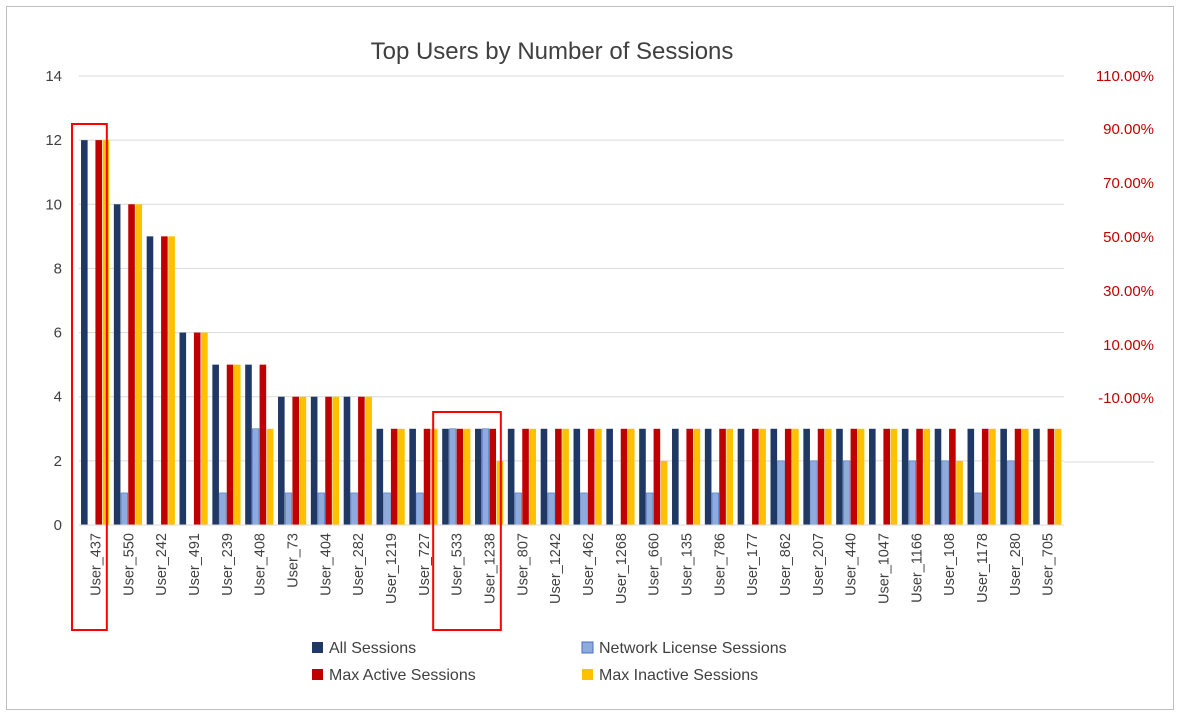 This screenshot has width=1182, height=718. Describe the element at coordinates (1125, 76) in the screenshot. I see `y2-tick-label: 110.00%` at that location.